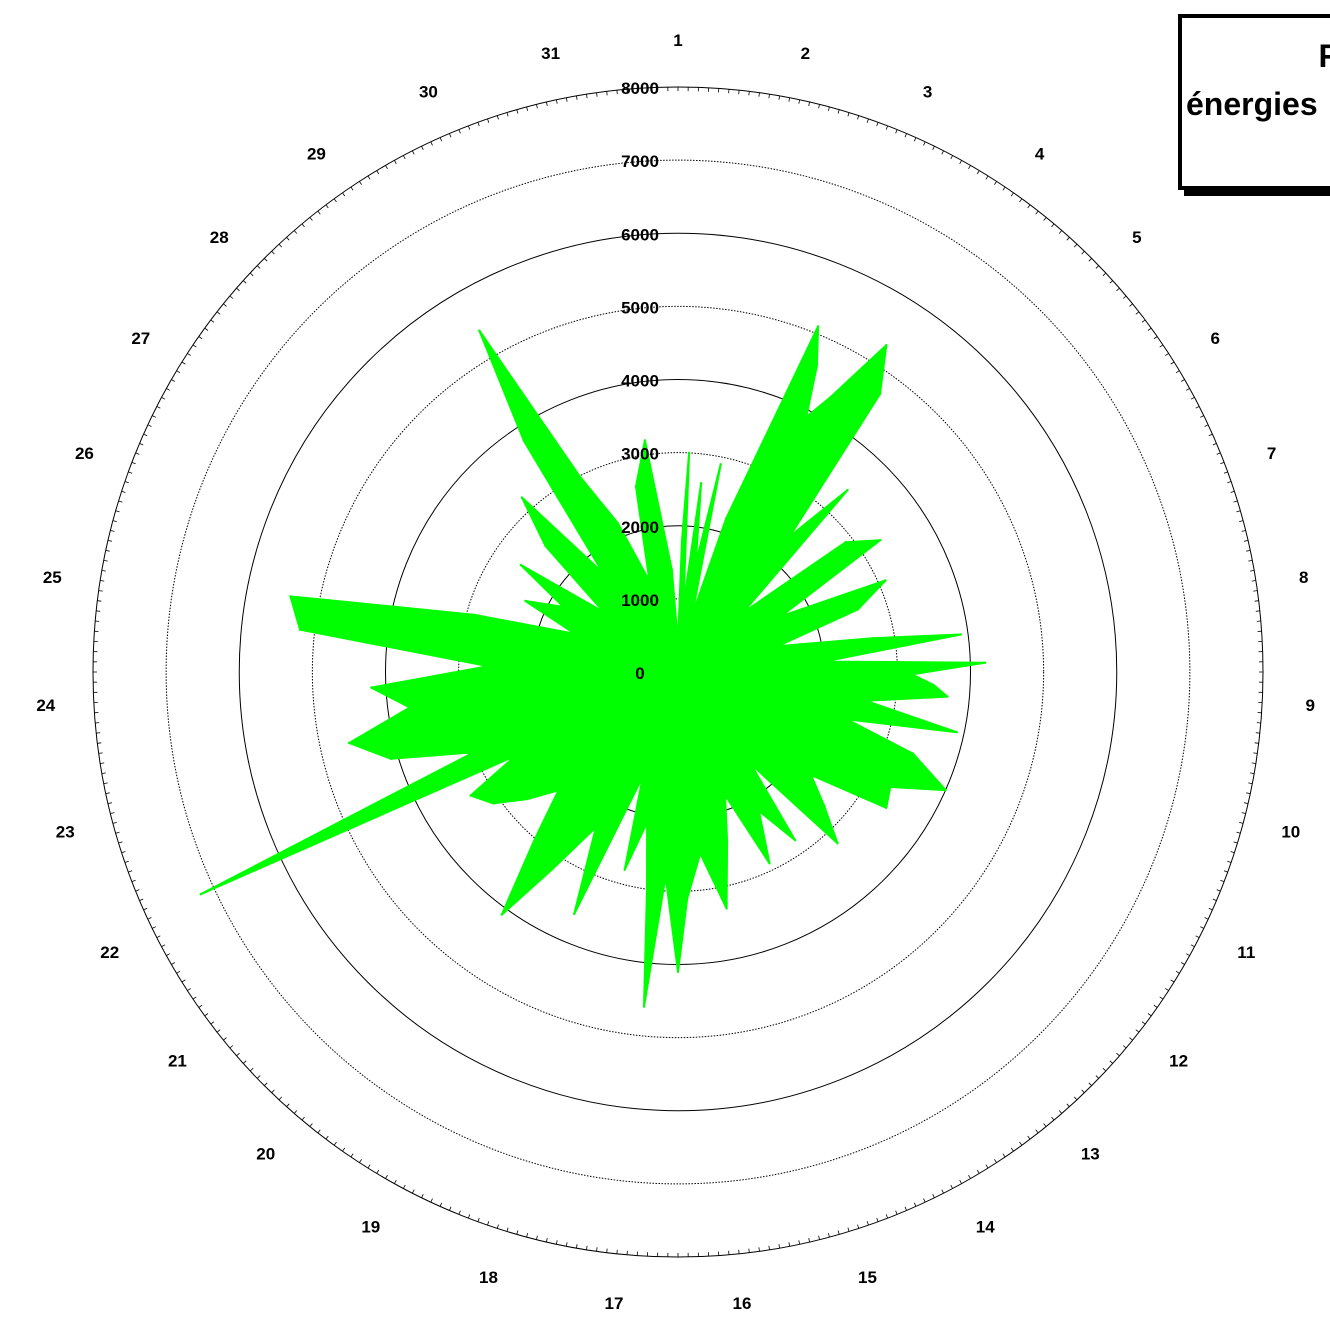  What do you see at coordinates (639, 673) in the screenshot?
I see `radial-tick-label-0: 0` at bounding box center [639, 673].